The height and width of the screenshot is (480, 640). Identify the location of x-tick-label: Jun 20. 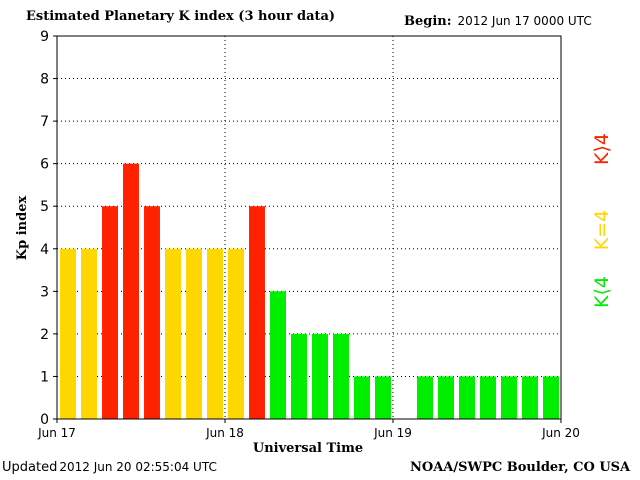
(560, 433).